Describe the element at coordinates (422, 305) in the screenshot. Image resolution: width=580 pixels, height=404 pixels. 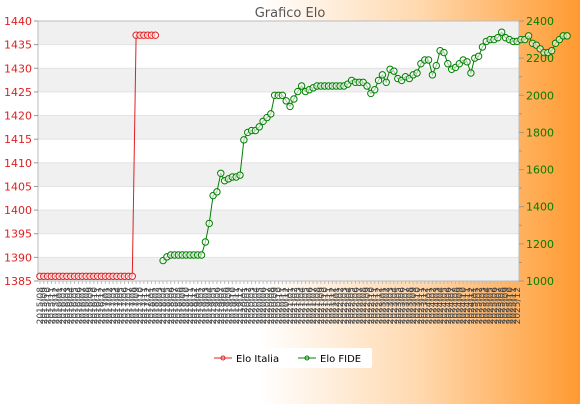
I see `x-tick-label: 2023/11` at that location.